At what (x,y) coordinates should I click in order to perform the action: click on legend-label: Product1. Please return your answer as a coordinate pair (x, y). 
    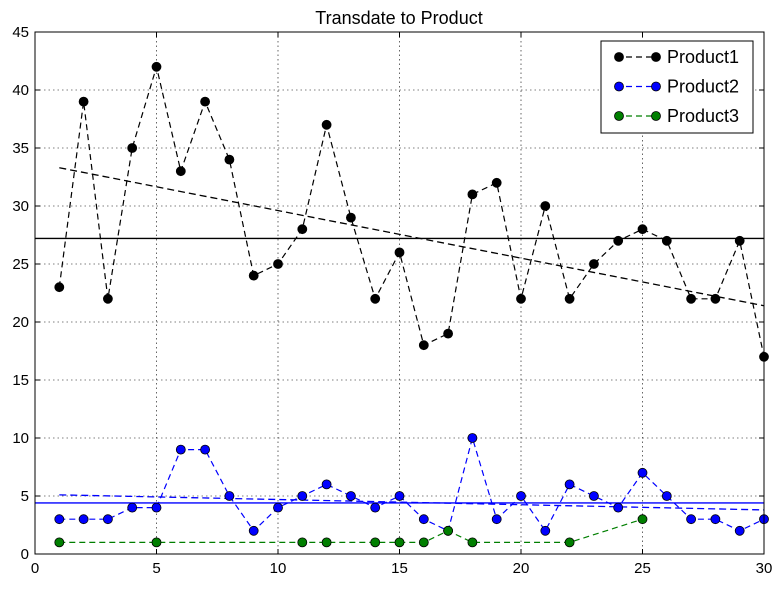
    Looking at the image, I should click on (703, 57).